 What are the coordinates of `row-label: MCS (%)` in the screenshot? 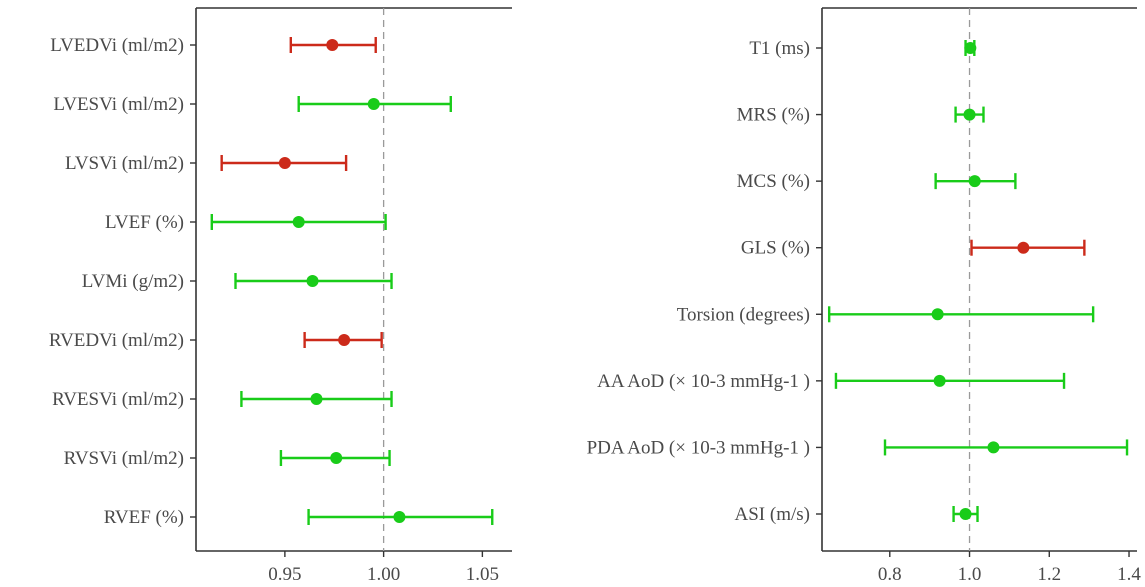 It's located at (773, 181).